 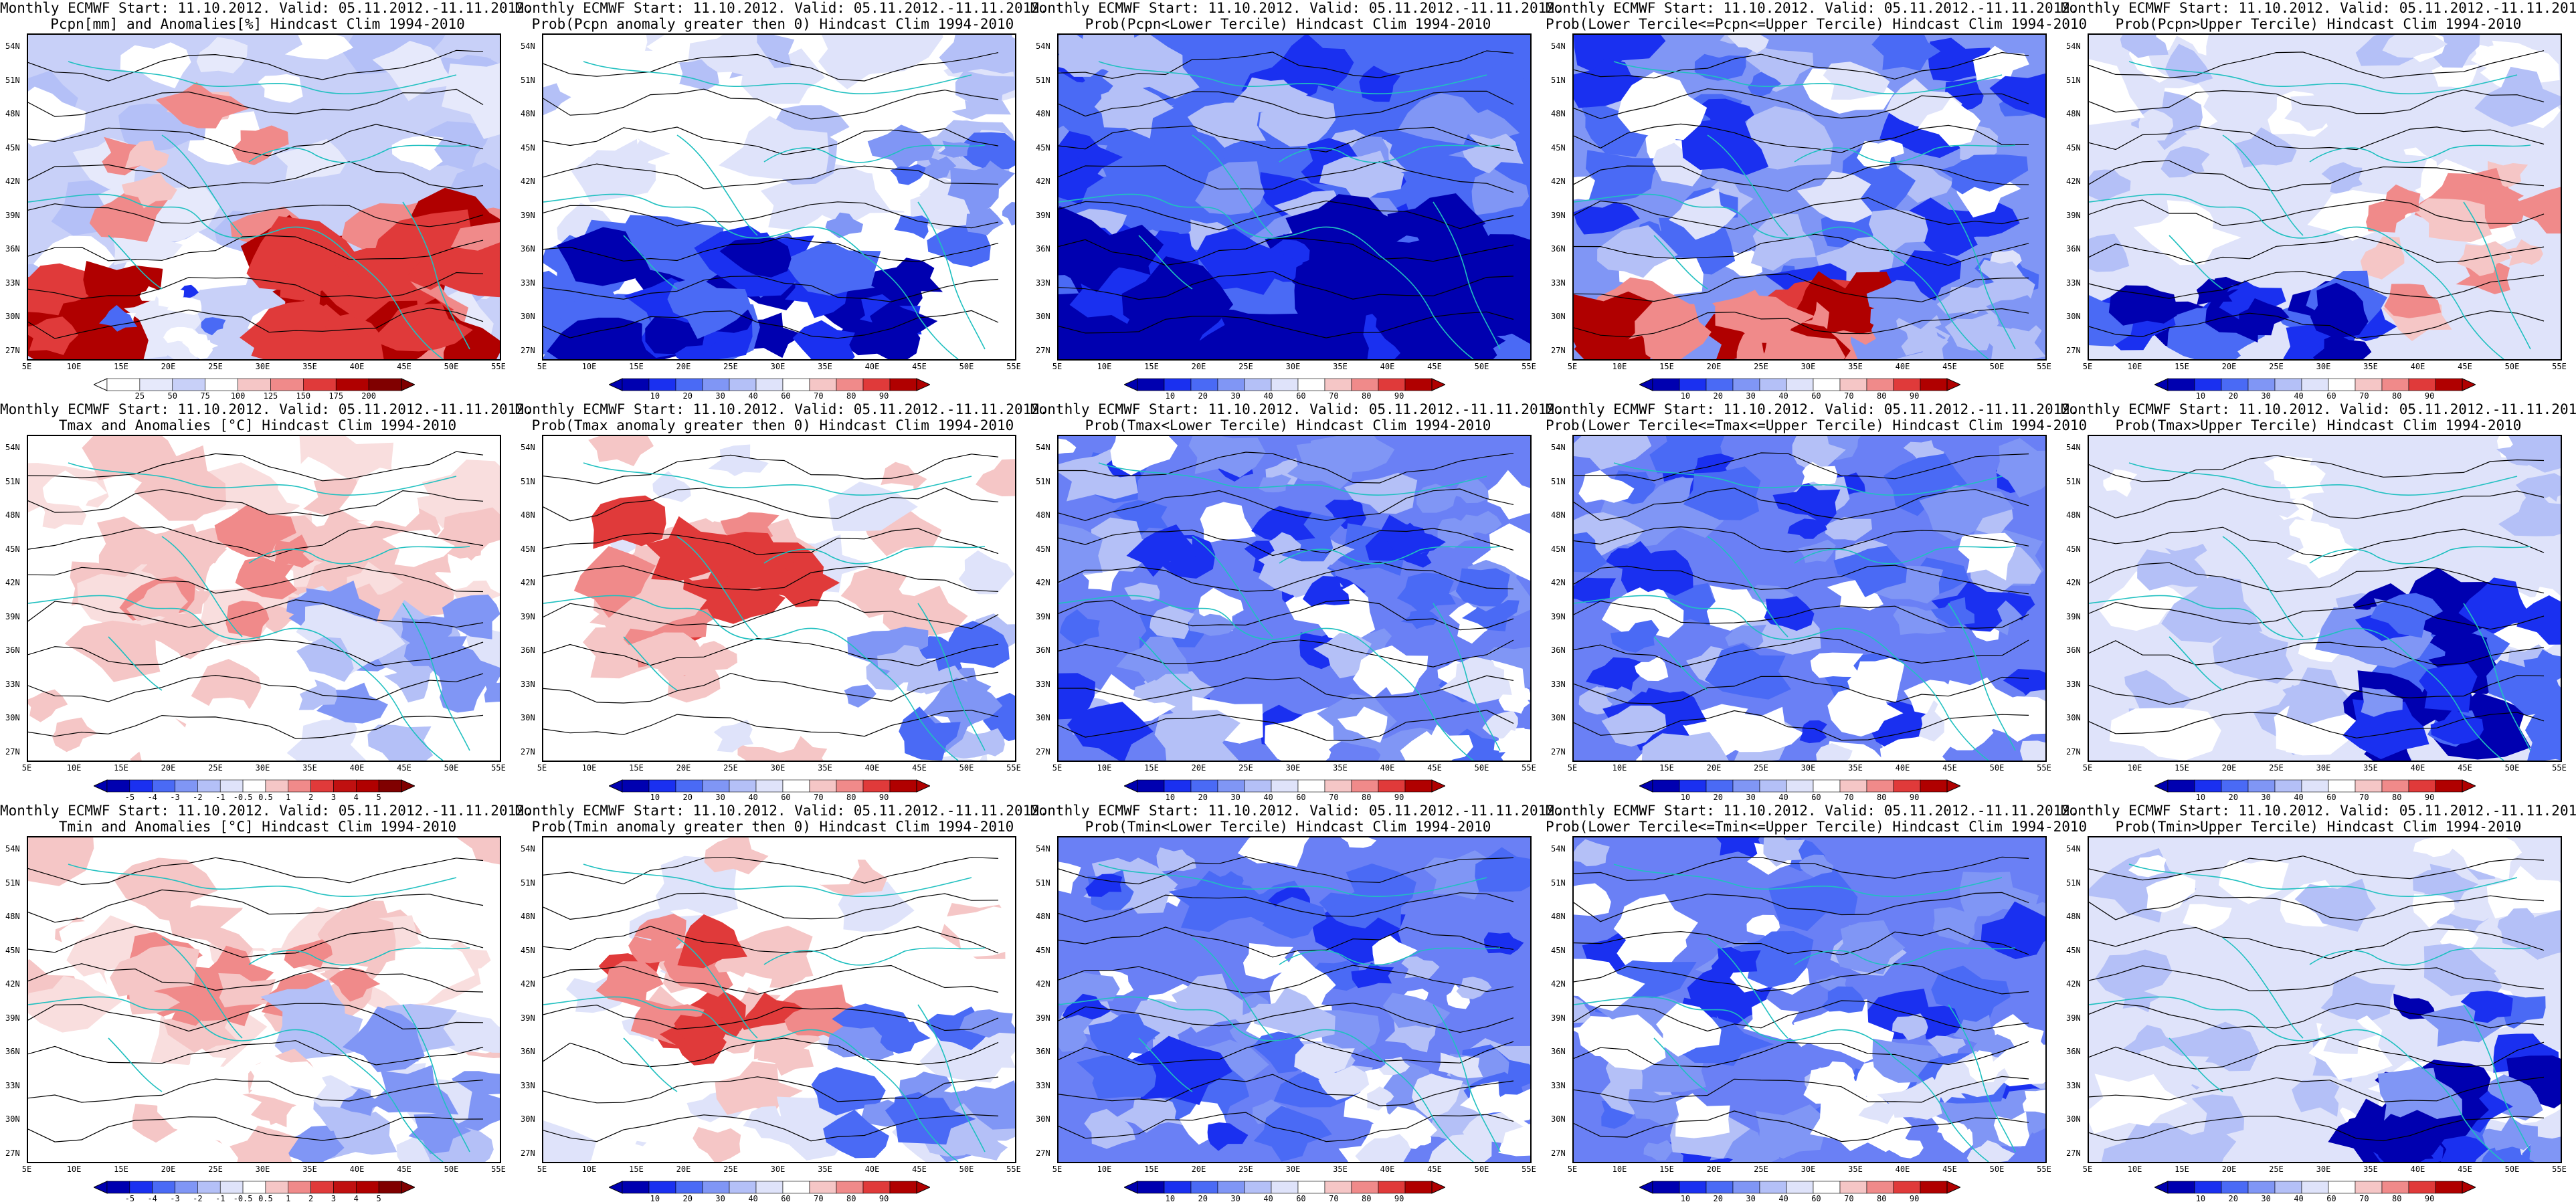 I want to click on colorbar-tick-label: 5, so click(x=378, y=1198).